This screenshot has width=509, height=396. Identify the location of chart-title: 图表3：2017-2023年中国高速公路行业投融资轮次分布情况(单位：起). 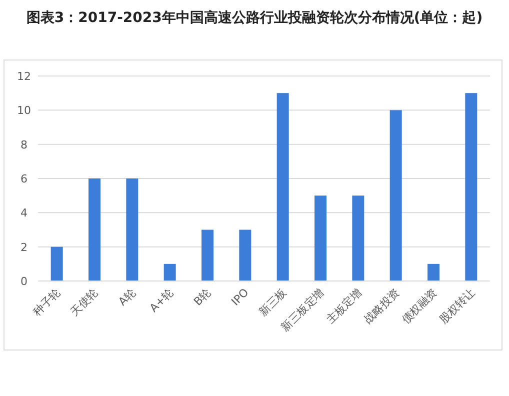
(254, 17).